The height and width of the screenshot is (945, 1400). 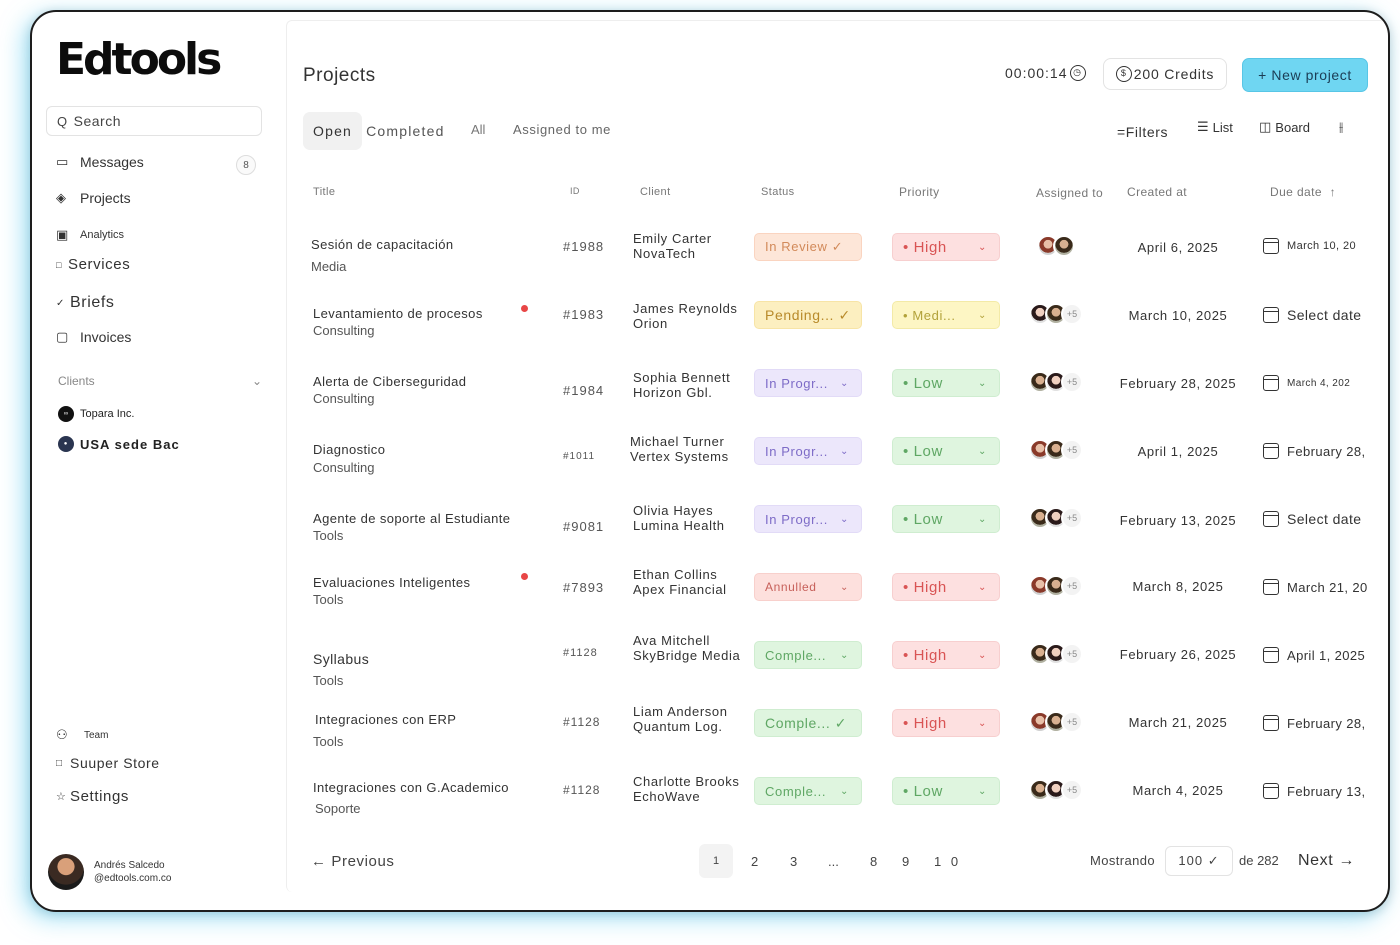 What do you see at coordinates (349, 449) in the screenshot?
I see `project-title: Diagnostico` at bounding box center [349, 449].